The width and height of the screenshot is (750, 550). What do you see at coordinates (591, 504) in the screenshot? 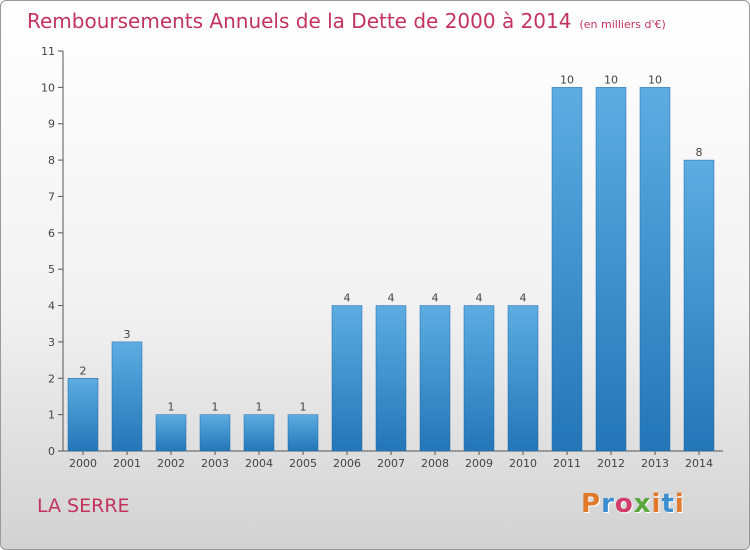
I see `logo-letter: P` at bounding box center [591, 504].